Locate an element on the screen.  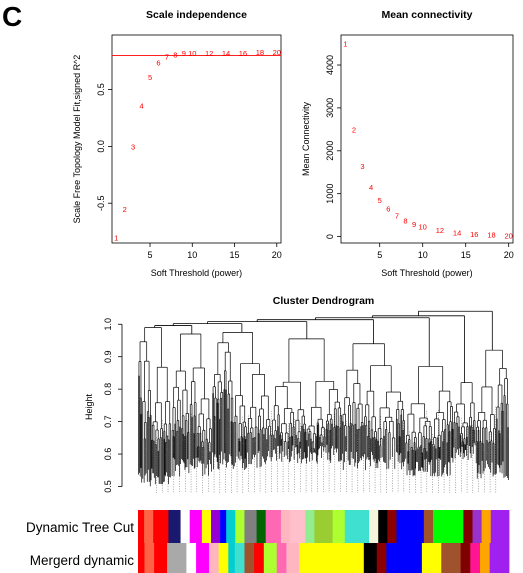
data-point-label: 1 is located at coordinates (345, 44).